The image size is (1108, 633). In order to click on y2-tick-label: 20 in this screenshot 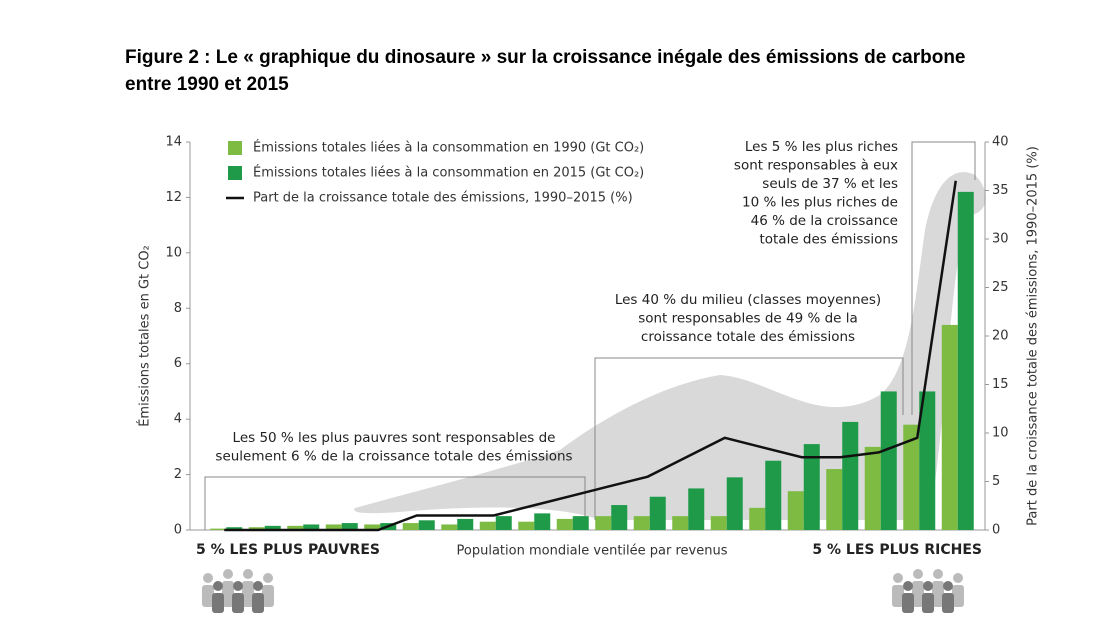, I will do `click(1000, 336)`.